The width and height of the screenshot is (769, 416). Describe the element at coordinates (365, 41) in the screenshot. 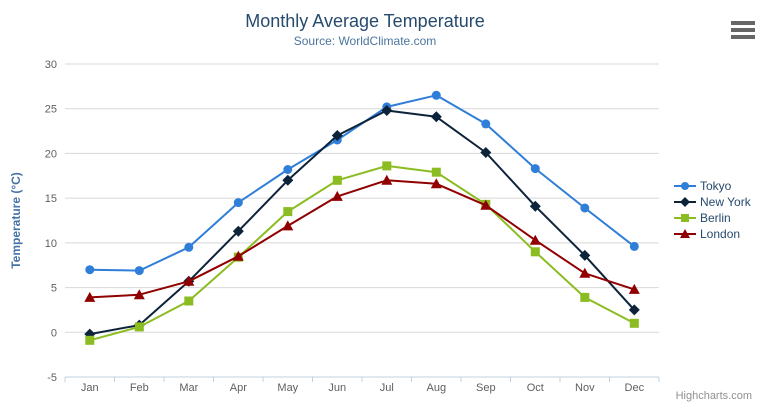

I see `chart-subtitle: Source: WorldClimate.com` at that location.